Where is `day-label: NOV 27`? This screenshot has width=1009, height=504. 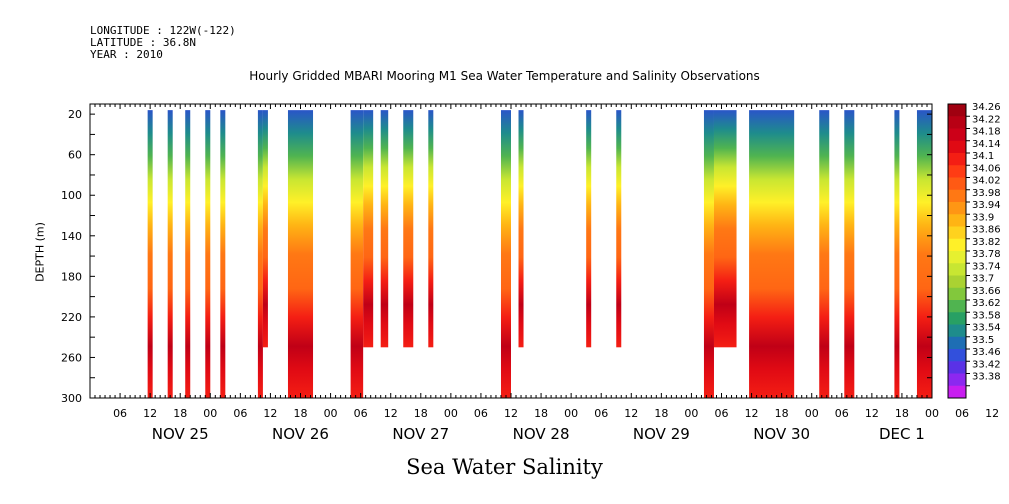 day-label: NOV 27 is located at coordinates (420, 434).